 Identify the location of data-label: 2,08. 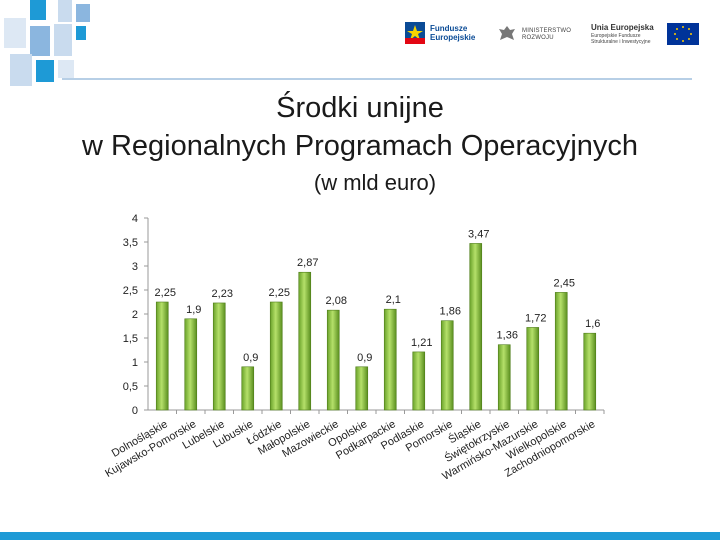
(336, 301).